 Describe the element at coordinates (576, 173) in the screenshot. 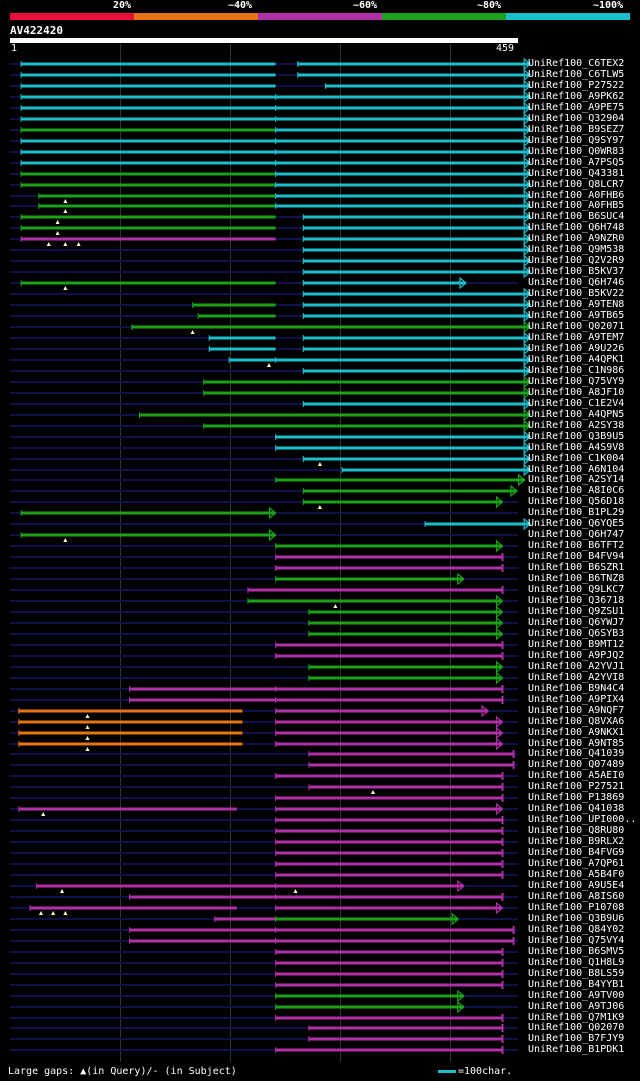

I see `hit-label: UniRef100_Q43381` at that location.